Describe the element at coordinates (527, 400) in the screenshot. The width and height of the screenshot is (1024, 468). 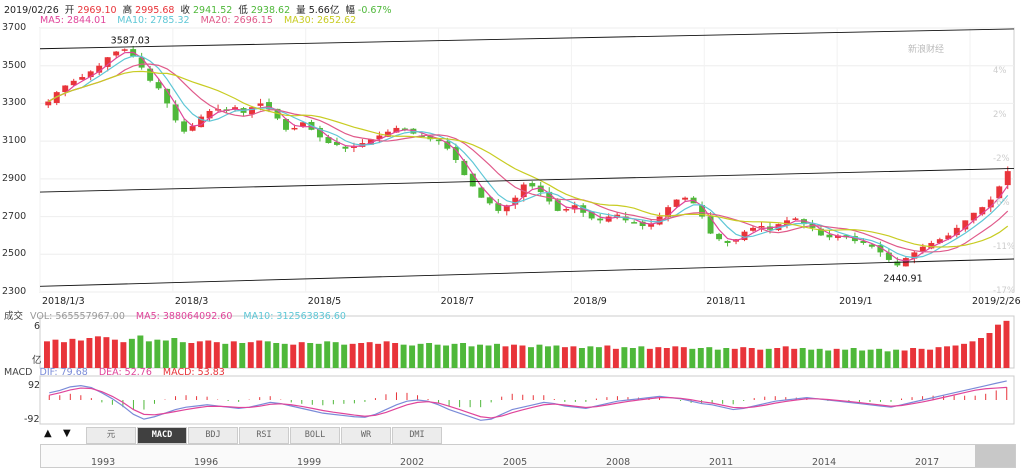
I see `macd-frame` at that location.